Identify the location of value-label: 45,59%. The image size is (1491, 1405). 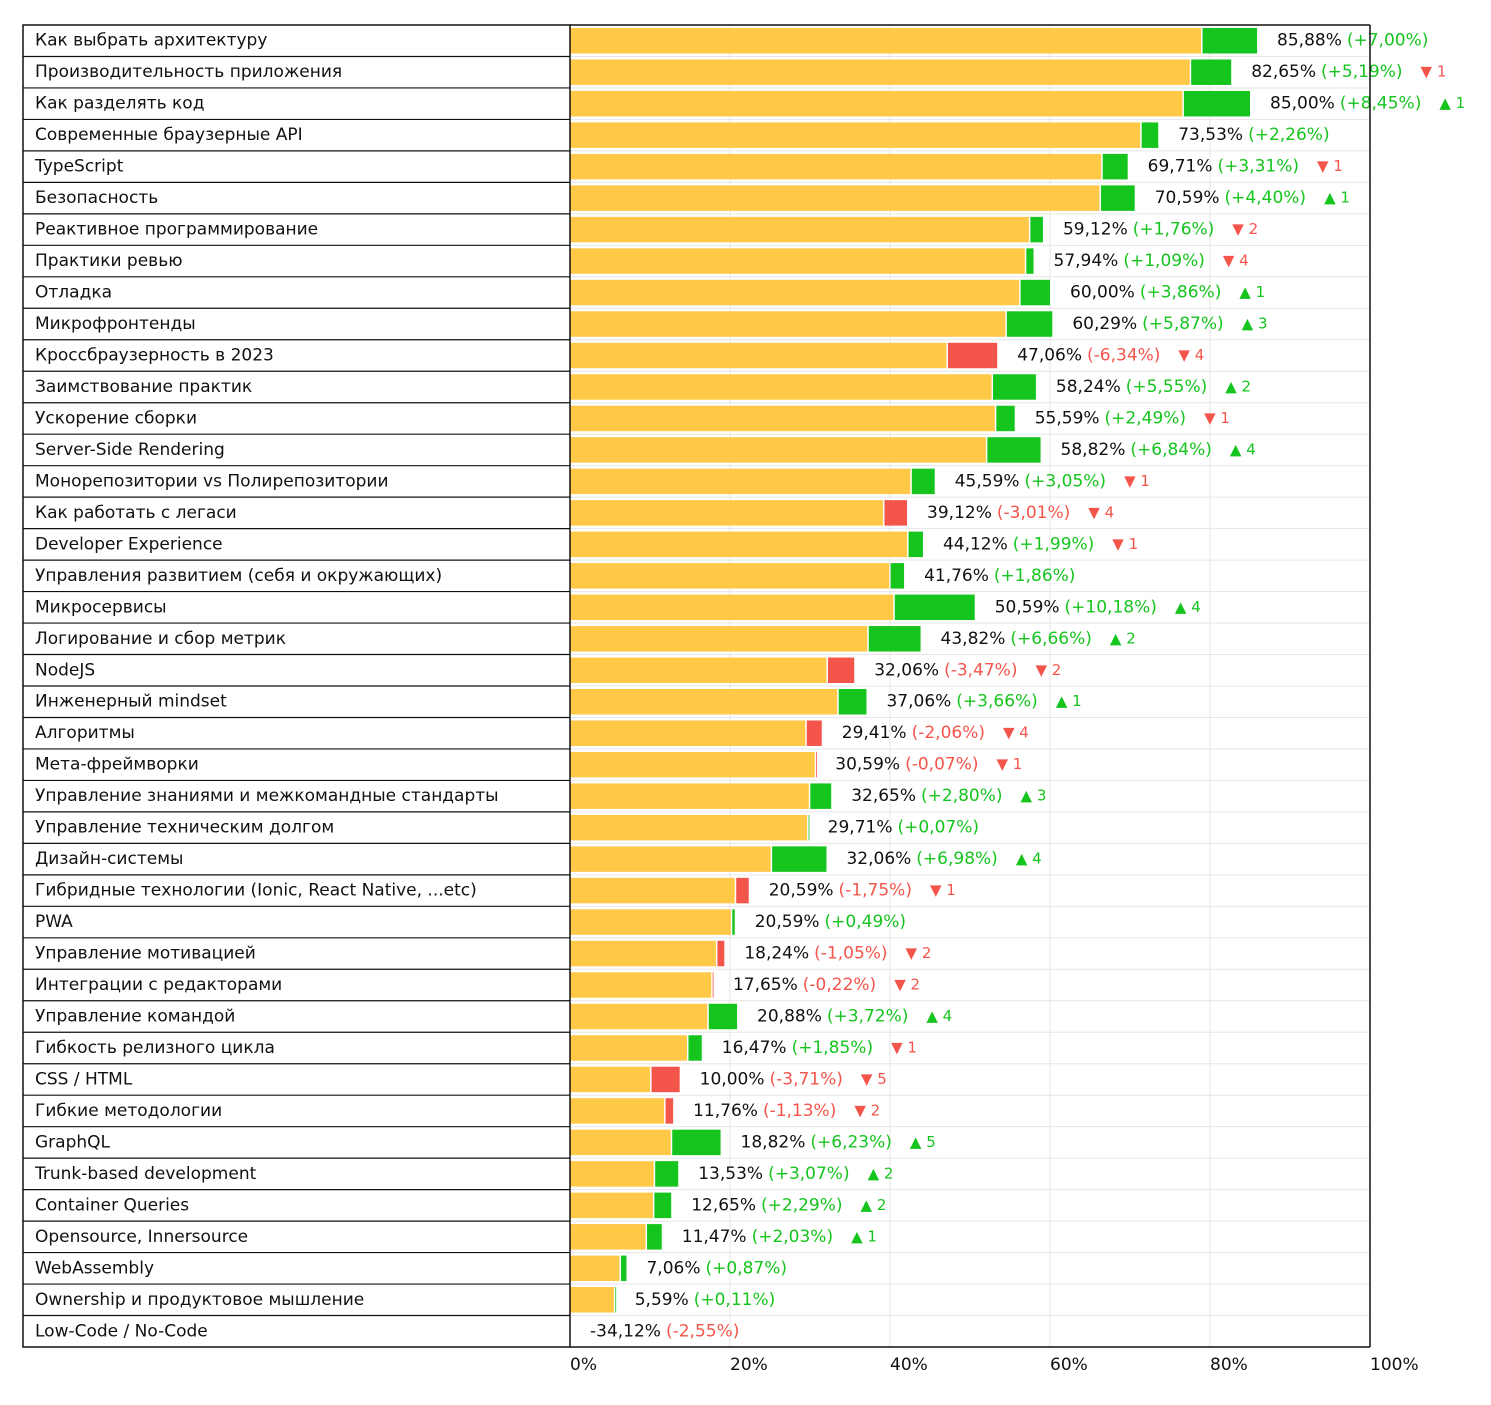
(987, 481).